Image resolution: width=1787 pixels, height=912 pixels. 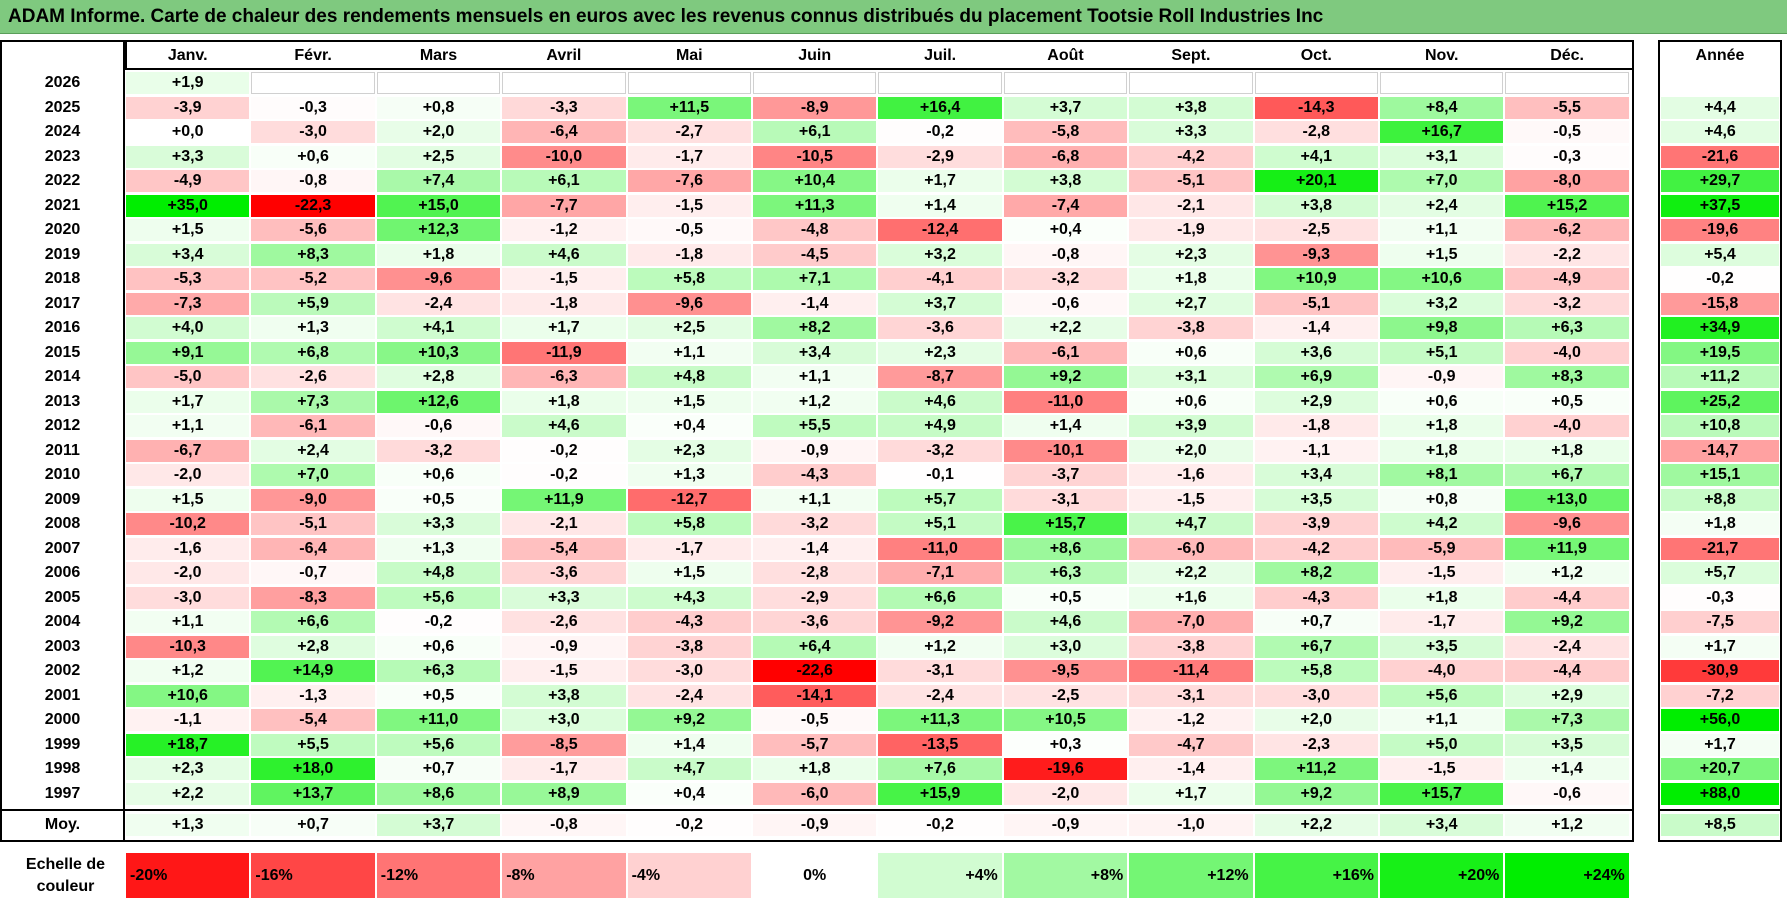 What do you see at coordinates (564, 646) in the screenshot?
I see `heatmap-cell: -0,9` at bounding box center [564, 646].